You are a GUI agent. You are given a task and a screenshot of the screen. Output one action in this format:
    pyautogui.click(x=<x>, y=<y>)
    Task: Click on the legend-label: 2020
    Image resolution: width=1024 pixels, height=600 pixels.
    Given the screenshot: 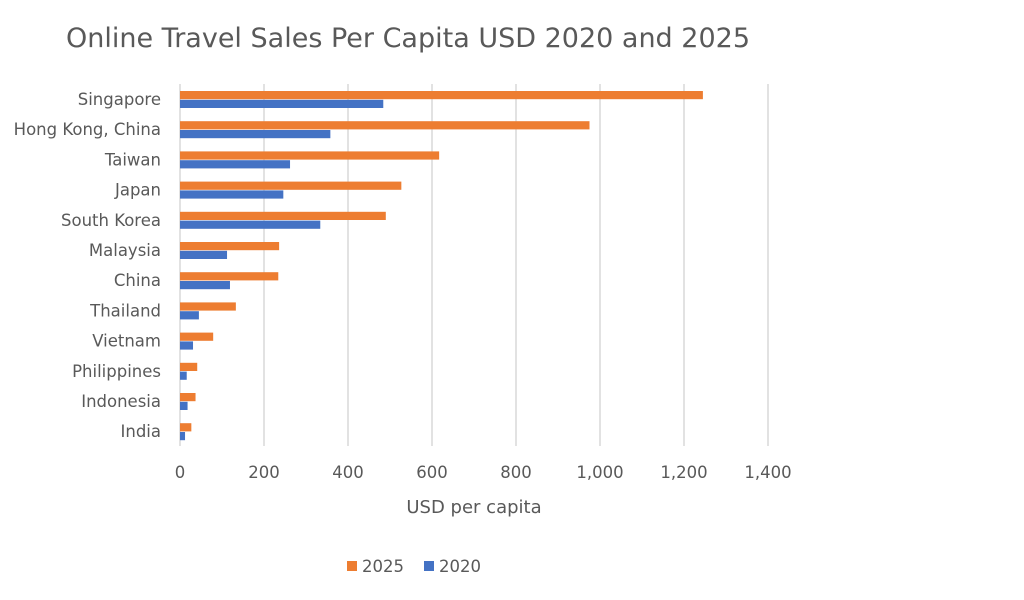 What is the action you would take?
    pyautogui.click(x=460, y=566)
    